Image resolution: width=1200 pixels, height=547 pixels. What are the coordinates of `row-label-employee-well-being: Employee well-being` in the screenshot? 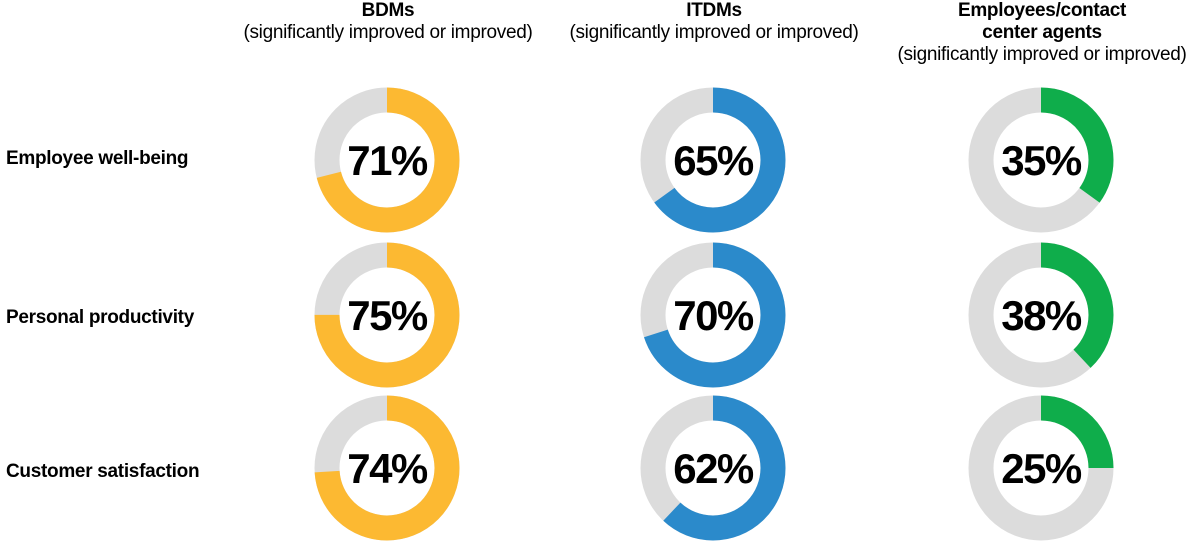 It's located at (97, 158).